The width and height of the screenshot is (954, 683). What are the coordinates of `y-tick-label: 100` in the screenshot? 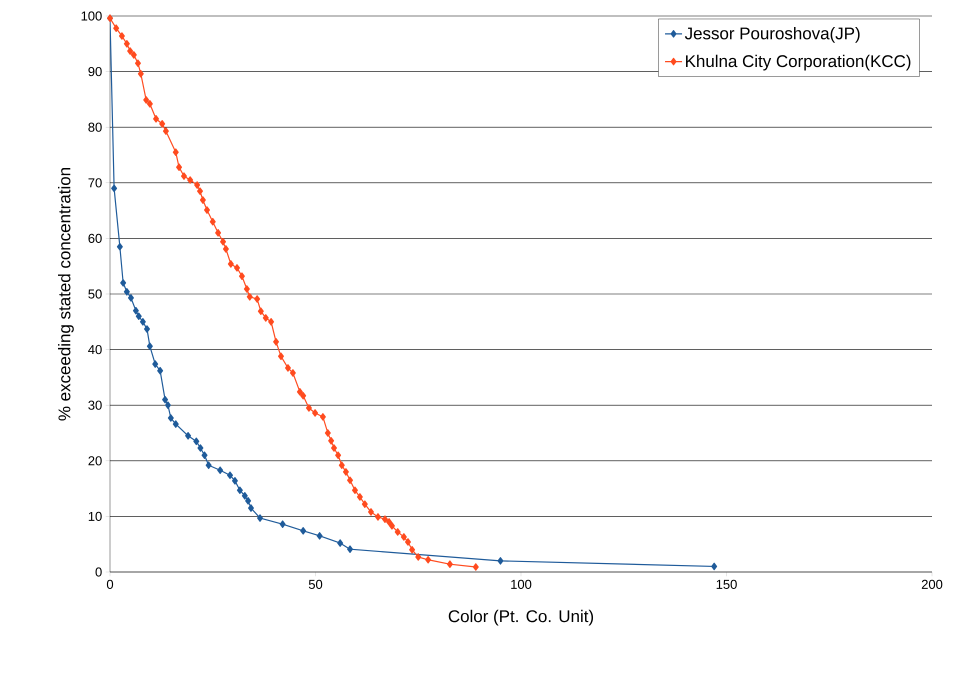 It's located at (92, 16).